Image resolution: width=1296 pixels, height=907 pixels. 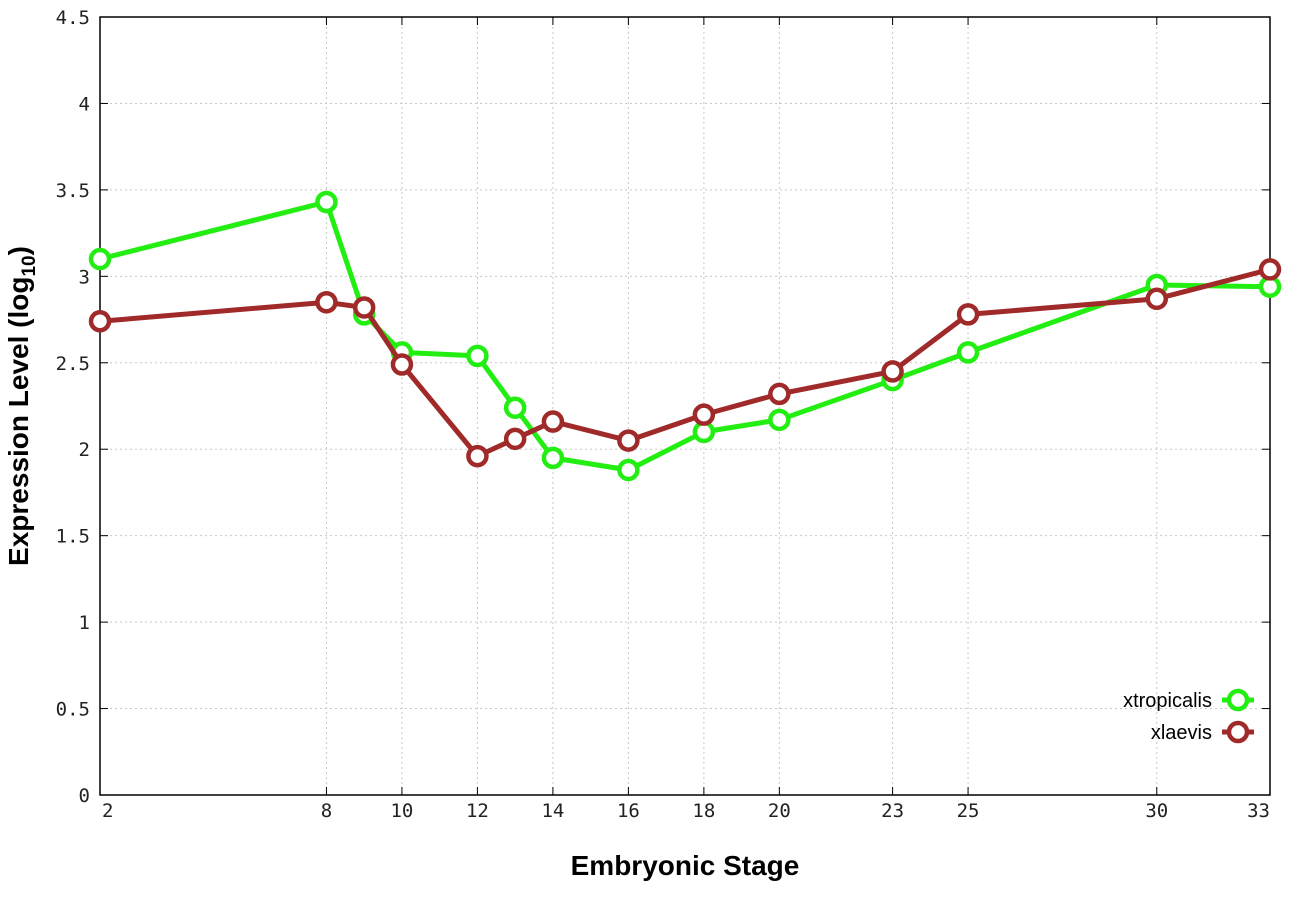 What do you see at coordinates (552, 811) in the screenshot?
I see `x-tick-label: 14` at bounding box center [552, 811].